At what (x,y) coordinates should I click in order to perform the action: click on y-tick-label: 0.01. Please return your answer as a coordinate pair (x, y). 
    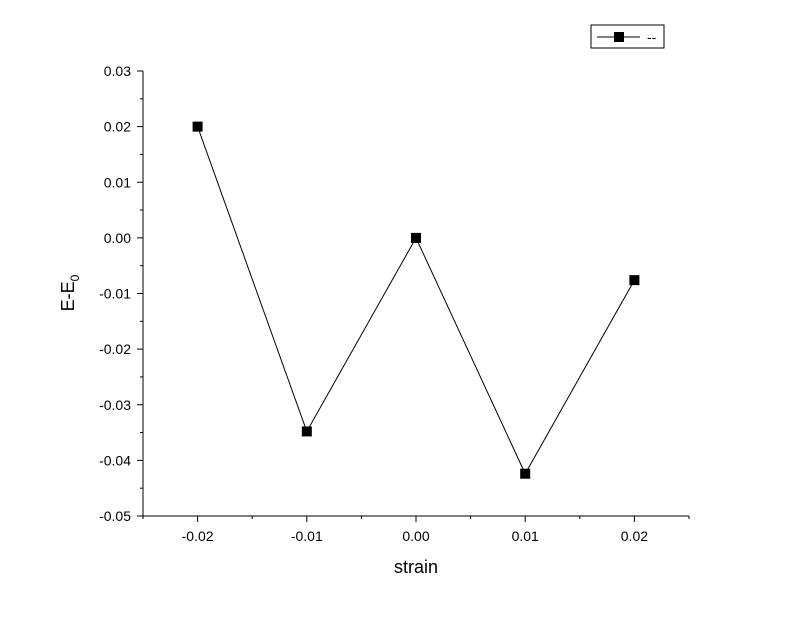
    Looking at the image, I should click on (117, 182).